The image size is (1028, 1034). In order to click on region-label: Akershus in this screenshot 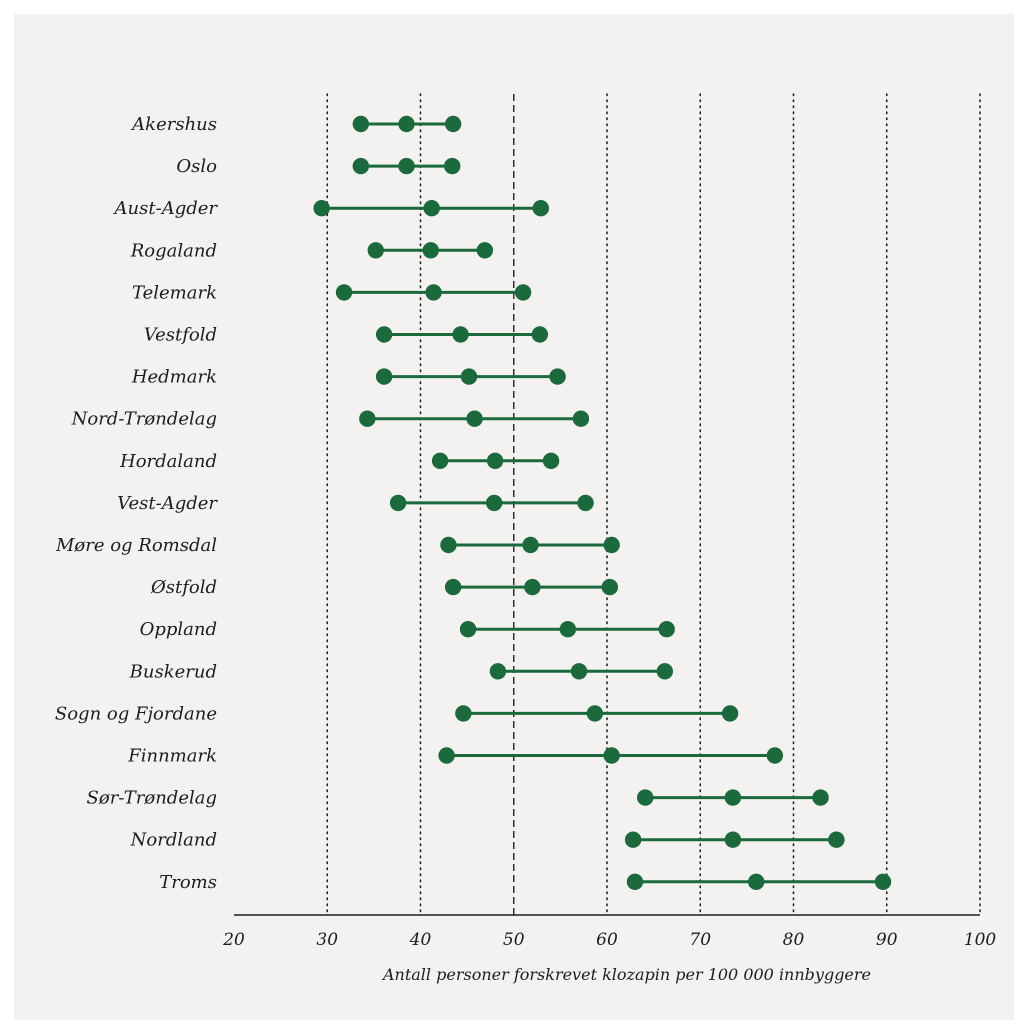, I will do `click(173, 124)`.